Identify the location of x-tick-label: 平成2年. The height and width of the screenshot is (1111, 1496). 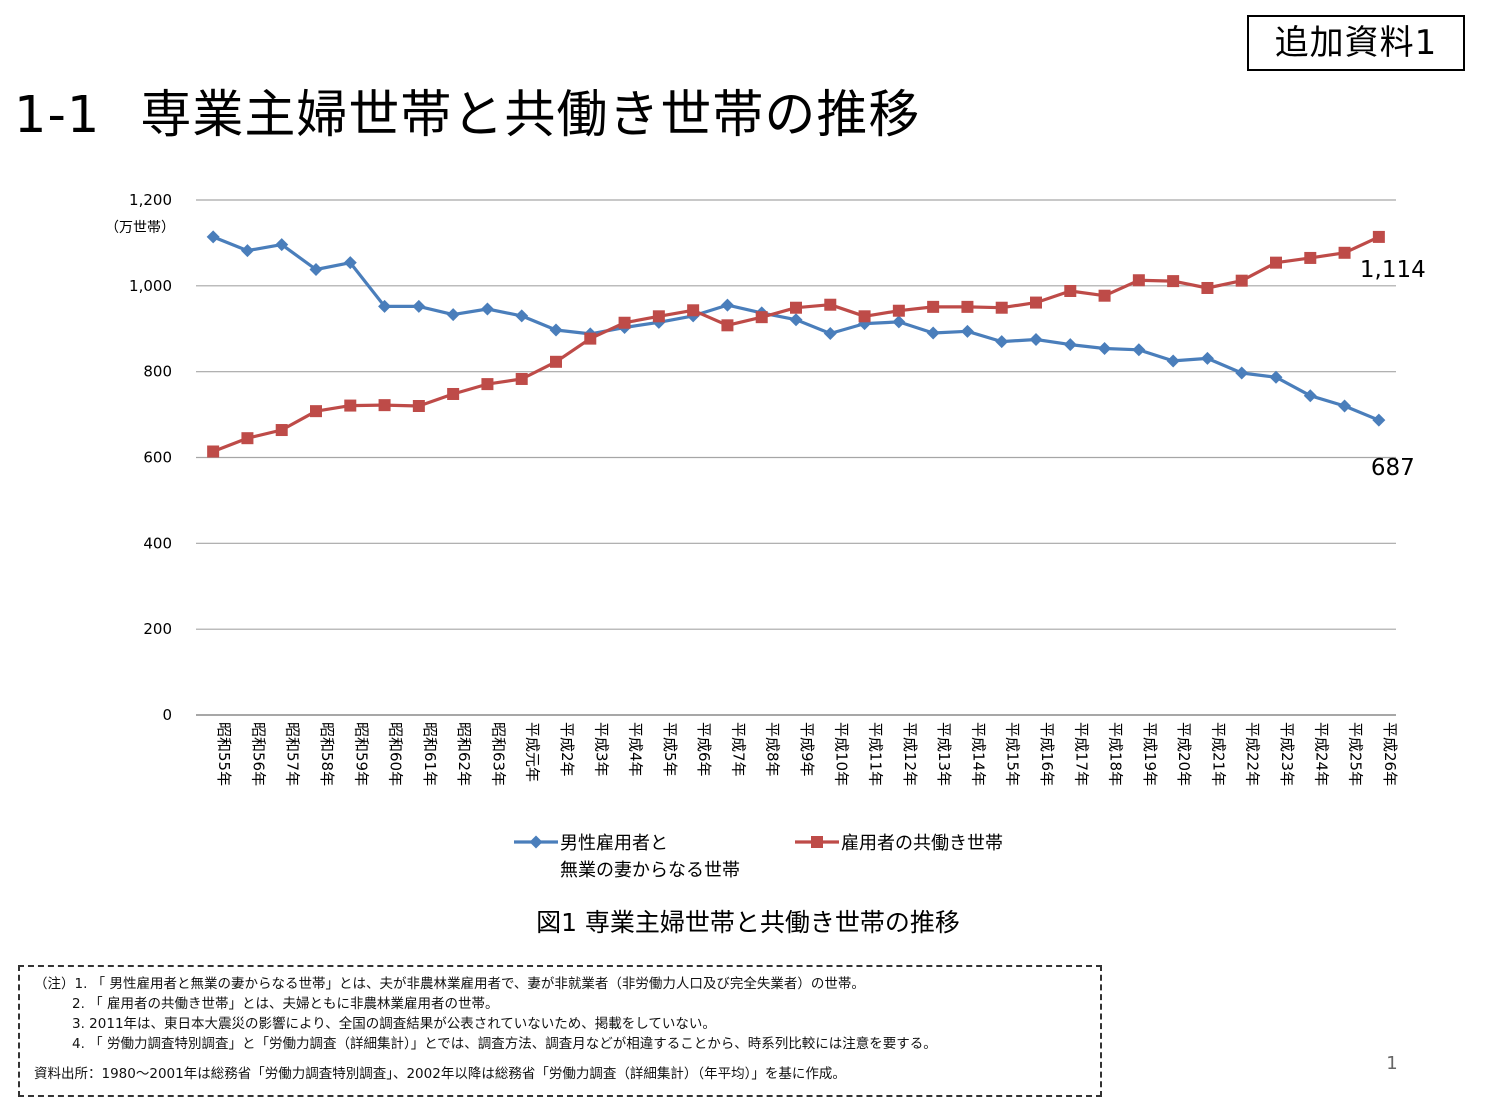
(567, 749).